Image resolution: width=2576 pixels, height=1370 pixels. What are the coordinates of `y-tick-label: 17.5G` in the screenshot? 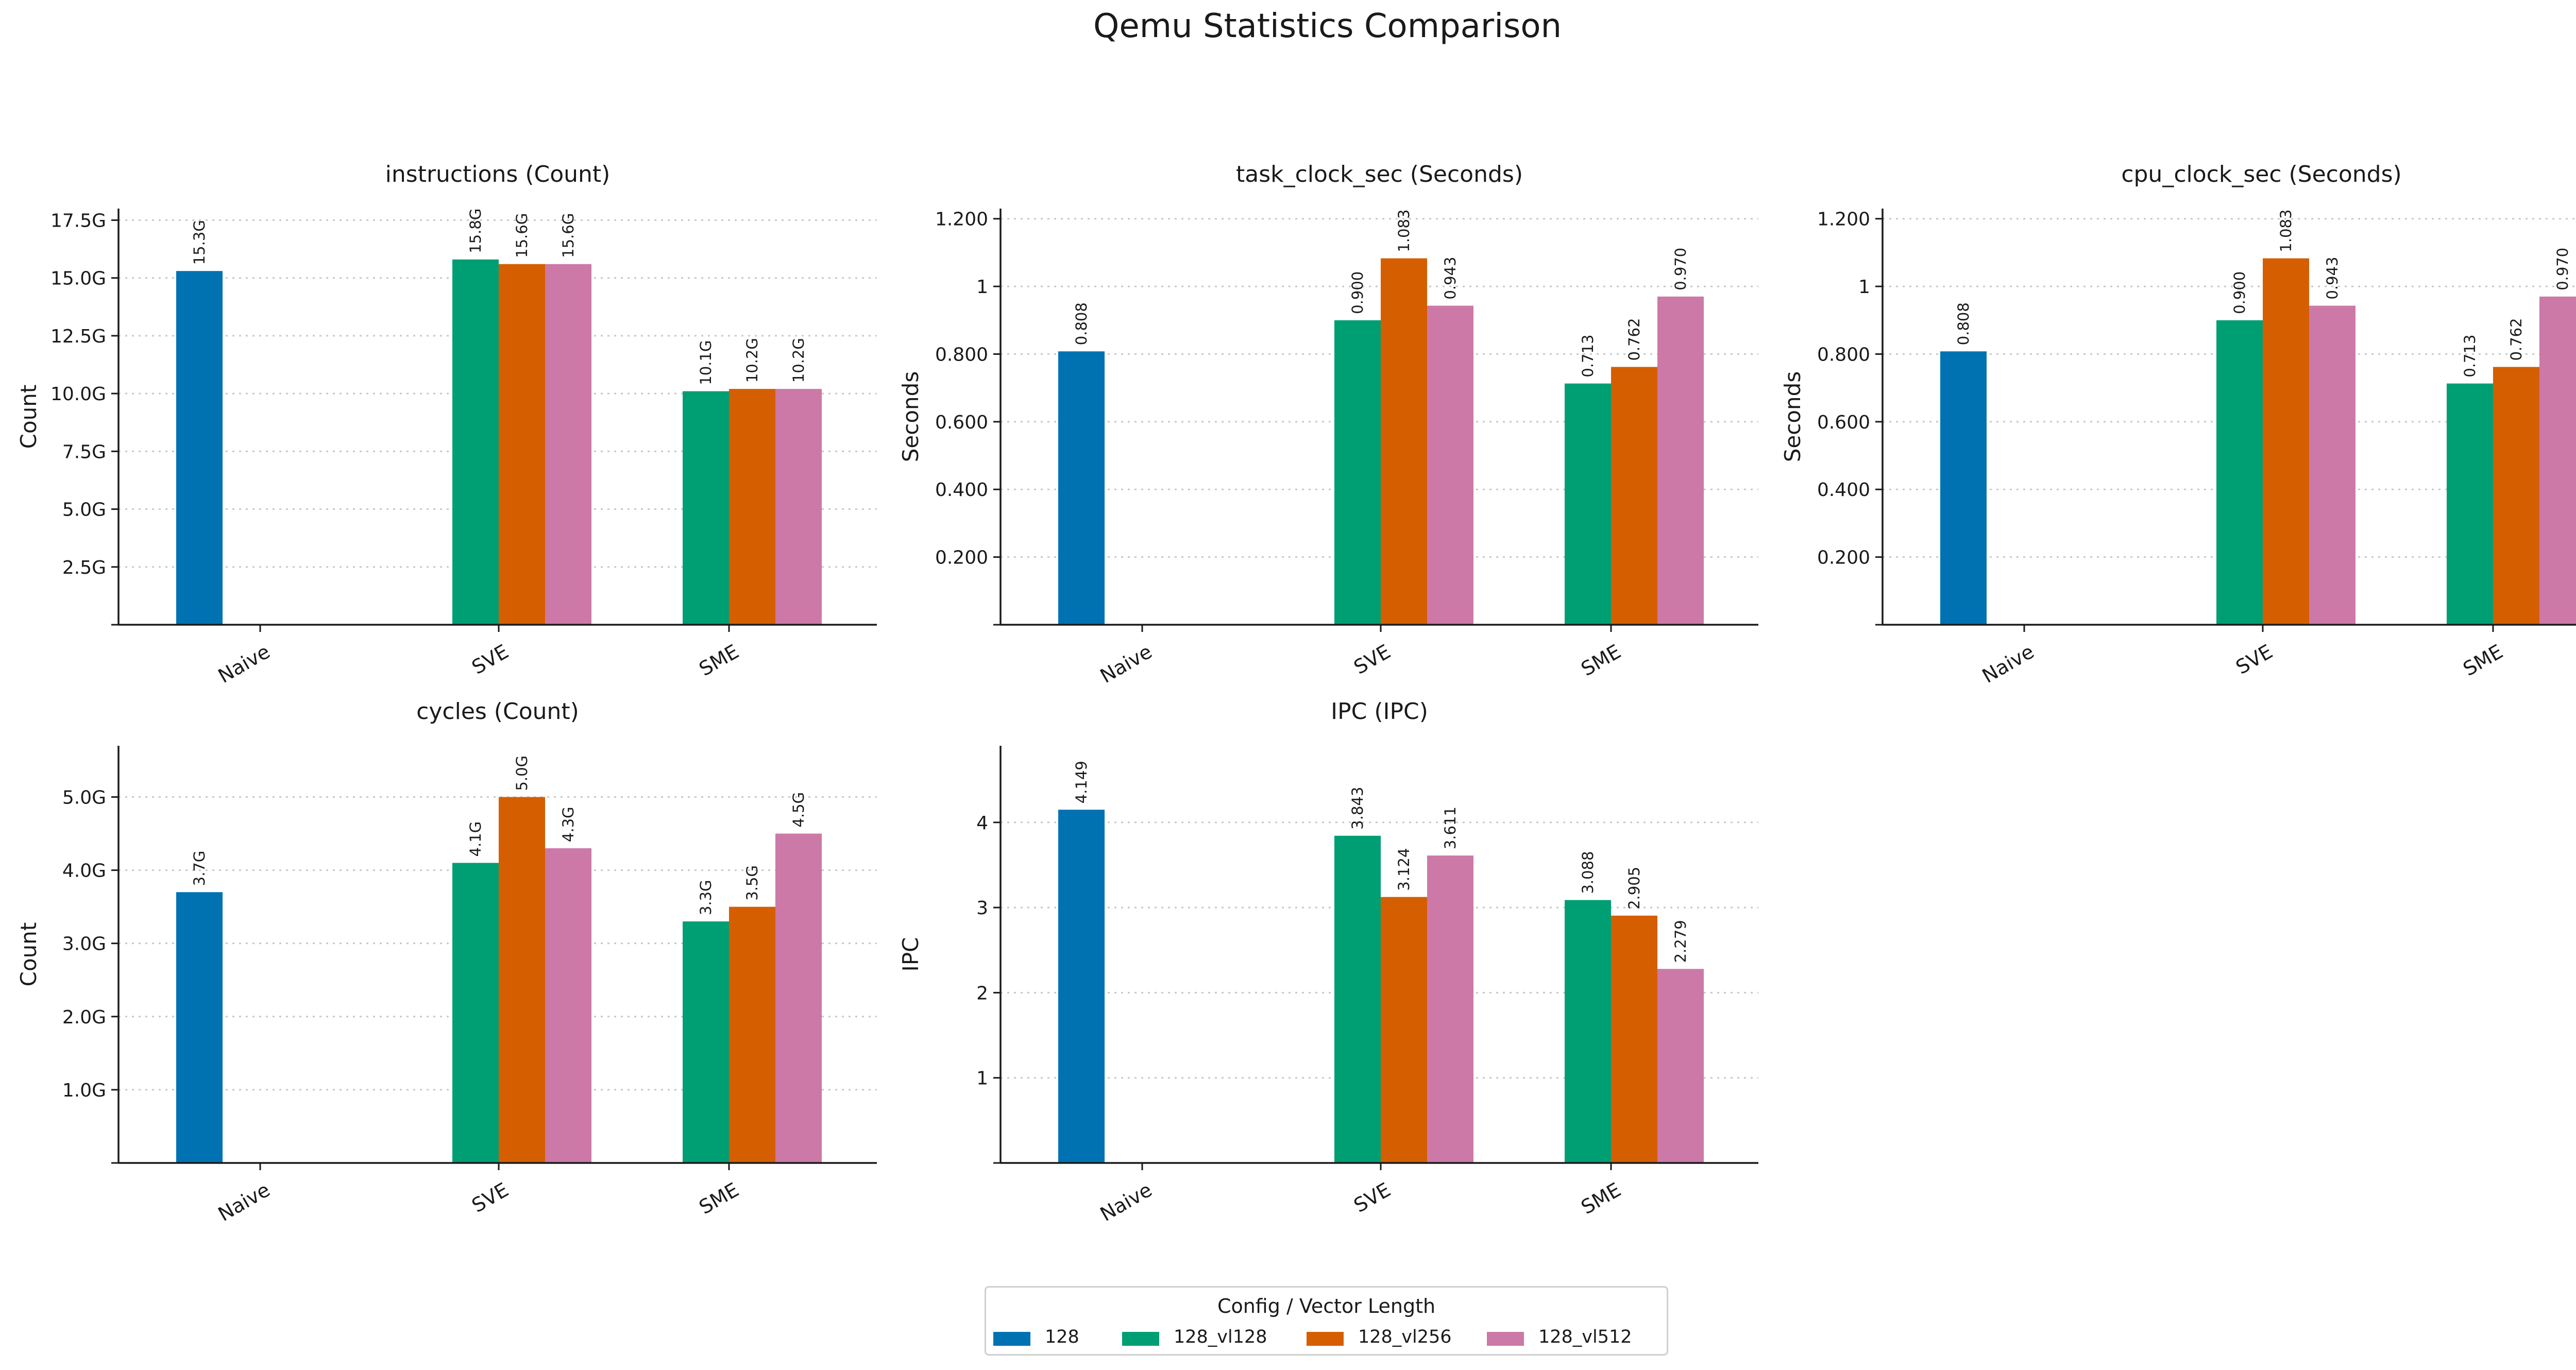 It's located at (78, 220).